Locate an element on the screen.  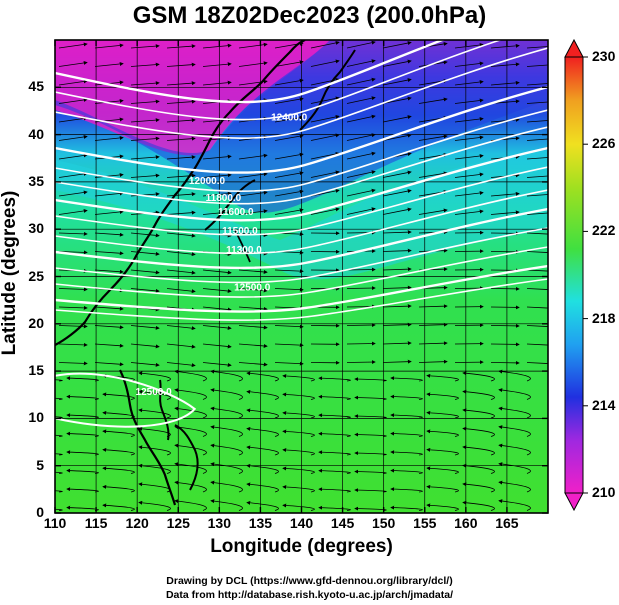
y-tick-label: 0 is located at coordinates (40, 512).